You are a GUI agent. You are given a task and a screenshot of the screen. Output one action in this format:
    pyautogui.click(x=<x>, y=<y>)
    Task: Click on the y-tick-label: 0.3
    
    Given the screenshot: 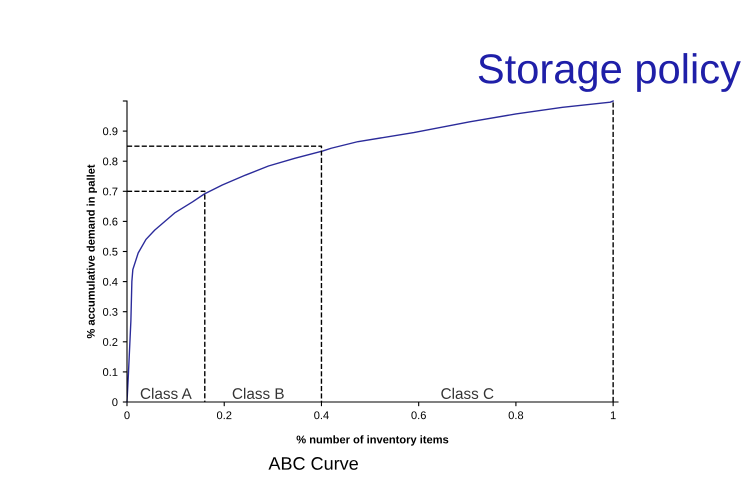 What is the action you would take?
    pyautogui.click(x=110, y=312)
    